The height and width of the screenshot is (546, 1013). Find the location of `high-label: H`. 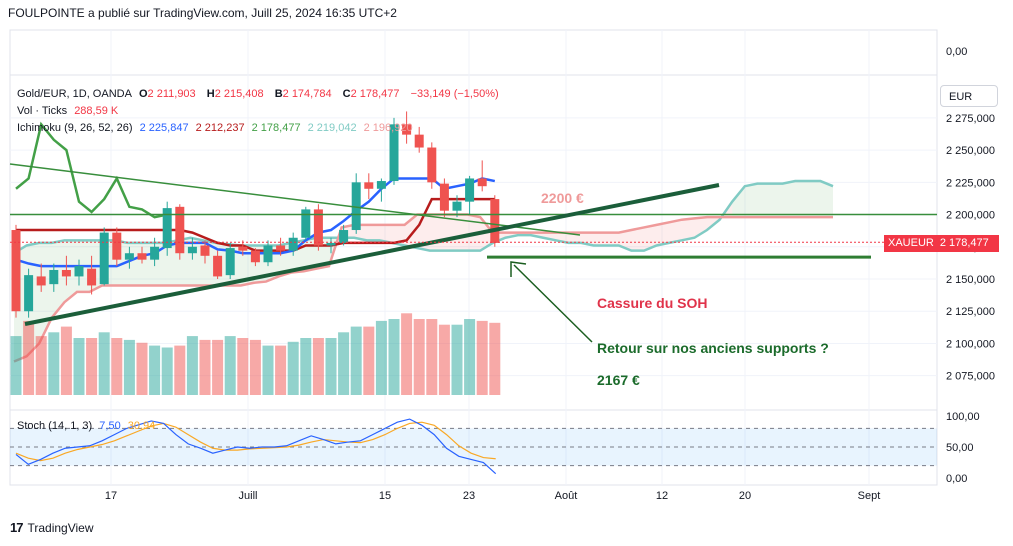

high-label: H is located at coordinates (210, 94).